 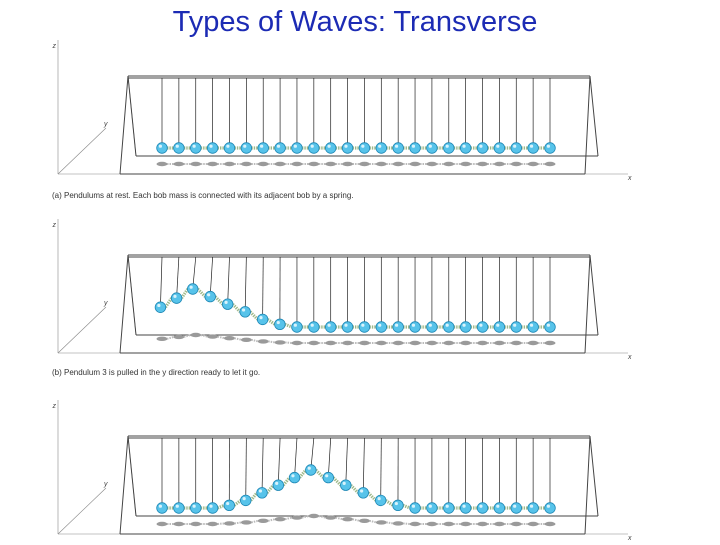 What do you see at coordinates (591, 125) in the screenshot?
I see `frame-right-support` at bounding box center [591, 125].